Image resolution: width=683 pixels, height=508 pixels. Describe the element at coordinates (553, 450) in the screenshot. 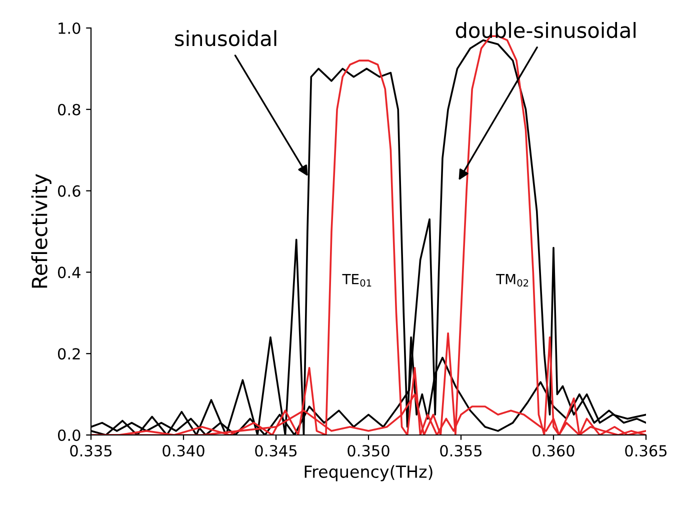

I see `x-tick-label: 0.360` at that location.